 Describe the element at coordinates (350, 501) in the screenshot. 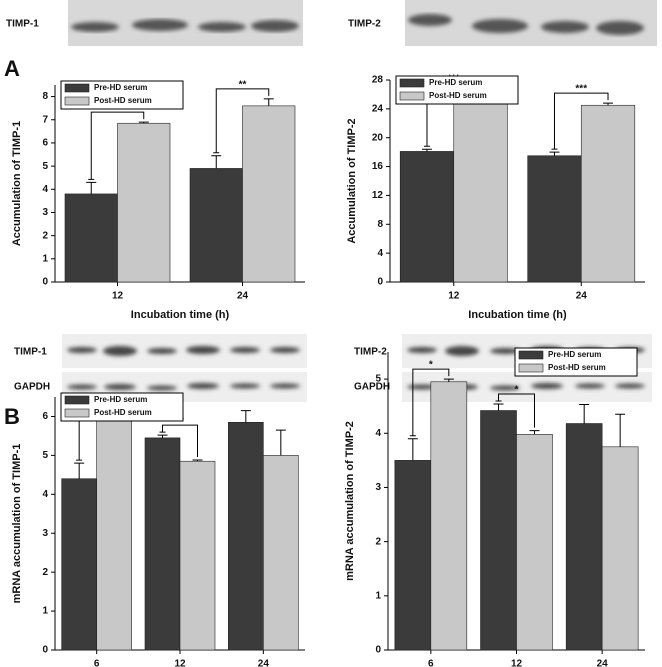

I see `y-axis-label: mRNA accumulation of TIMP-2` at that location.